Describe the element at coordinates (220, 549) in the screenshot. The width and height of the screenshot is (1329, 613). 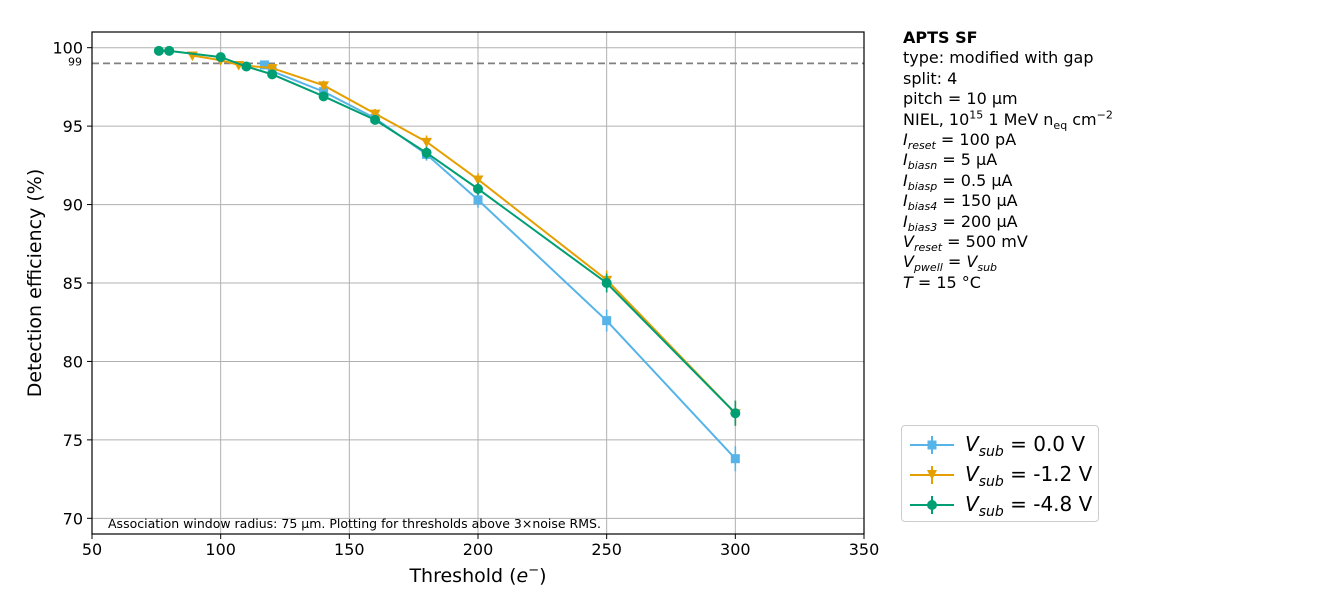
I see `x-tick-label: 100` at that location.